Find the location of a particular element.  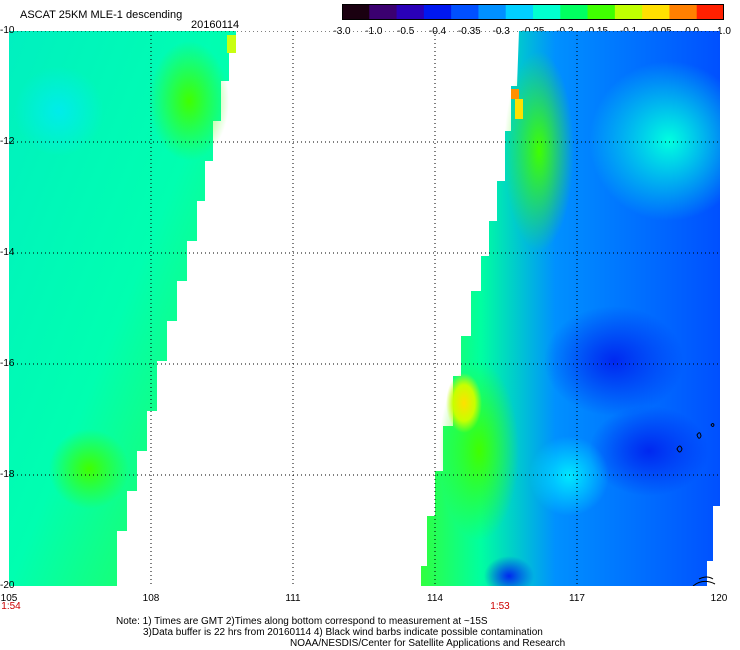

latitude-label: -18 is located at coordinates (7, 474).